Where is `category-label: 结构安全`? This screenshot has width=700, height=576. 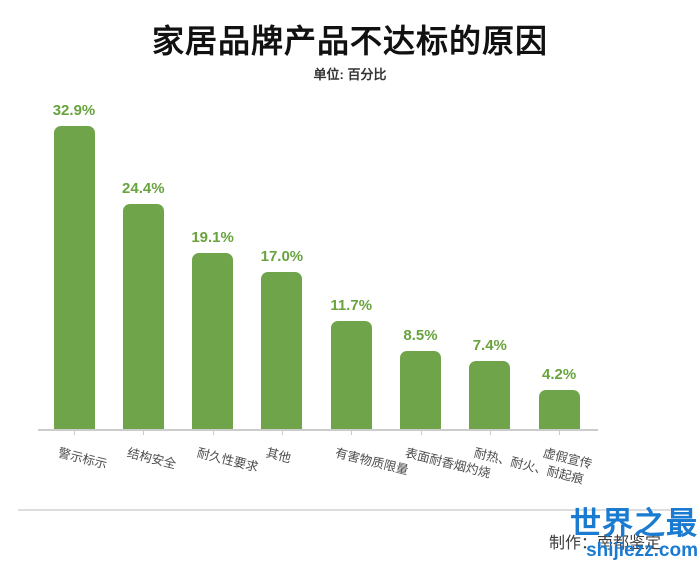 category-label: 结构安全 is located at coordinates (151, 458).